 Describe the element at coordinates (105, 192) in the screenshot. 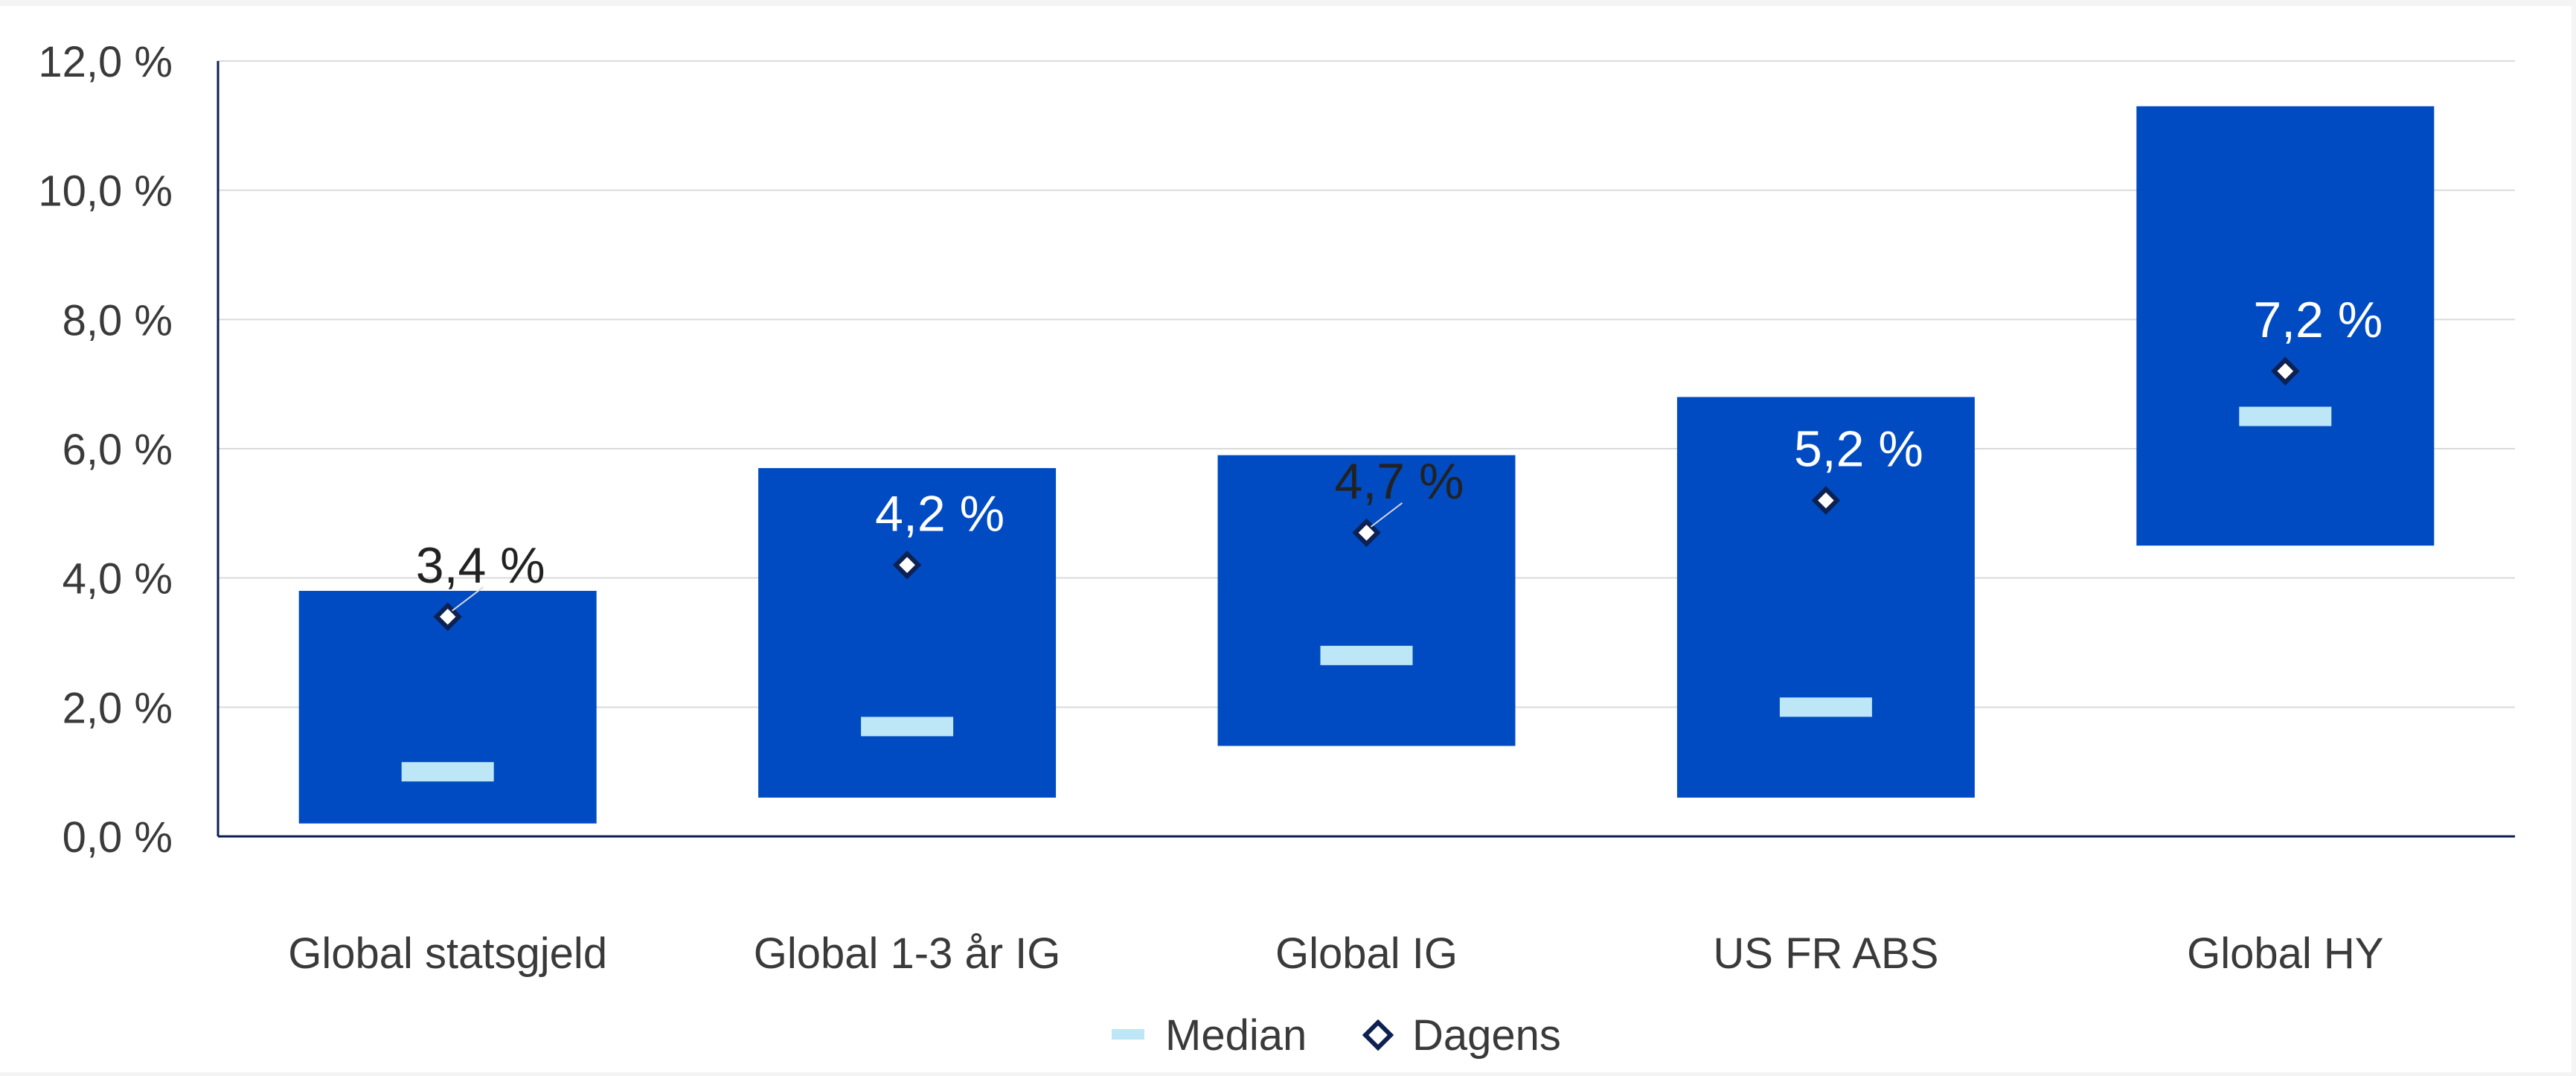

I see `y-tick-label: 10,0 %` at that location.